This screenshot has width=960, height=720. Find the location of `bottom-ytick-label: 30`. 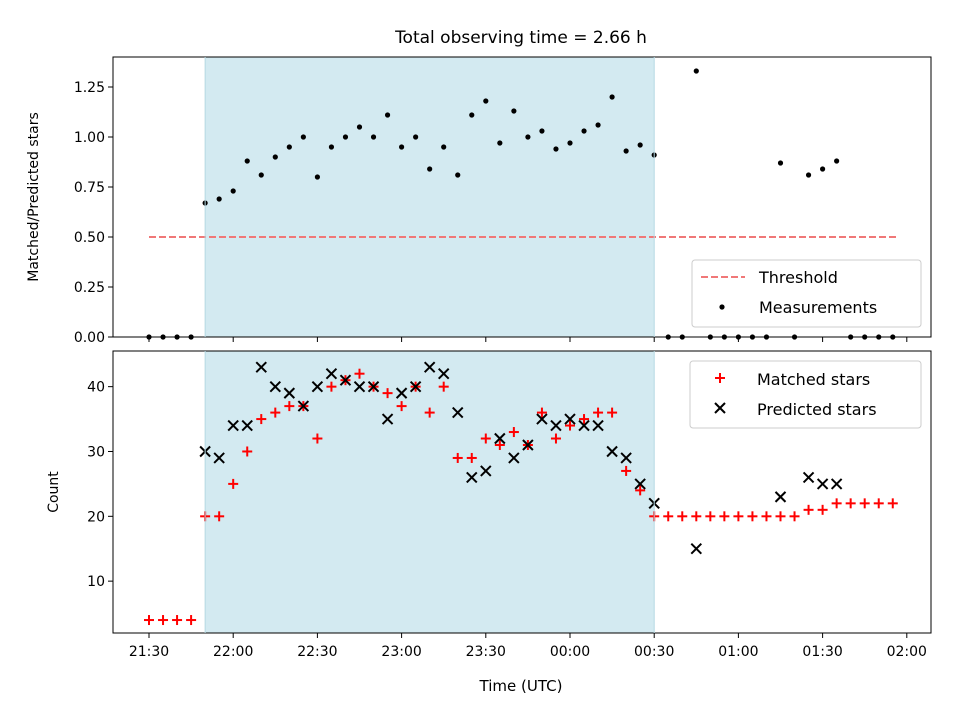

bottom-ytick-label: 30 is located at coordinates (96, 452).